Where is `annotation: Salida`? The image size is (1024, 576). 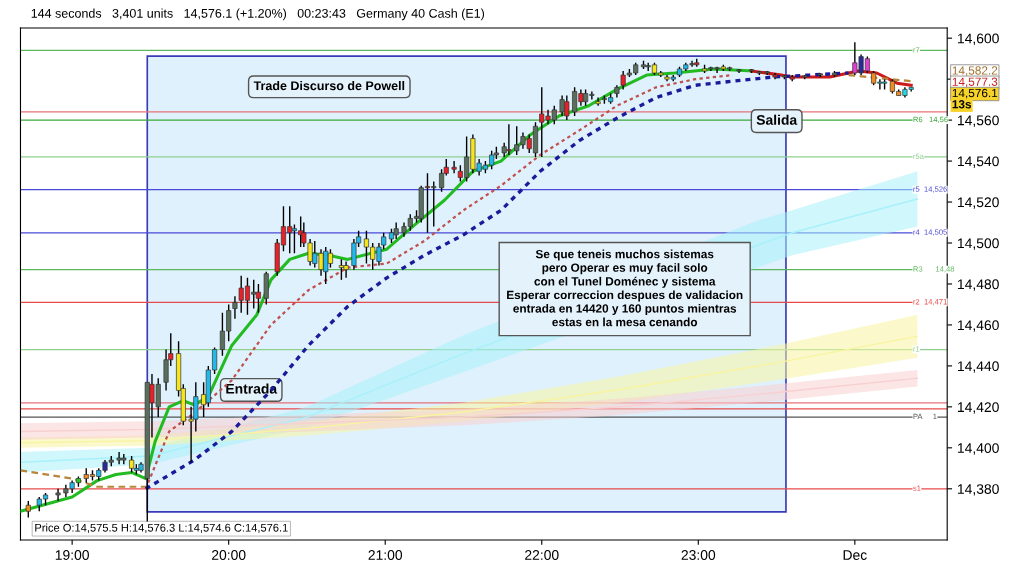 annotation: Salida is located at coordinates (777, 119).